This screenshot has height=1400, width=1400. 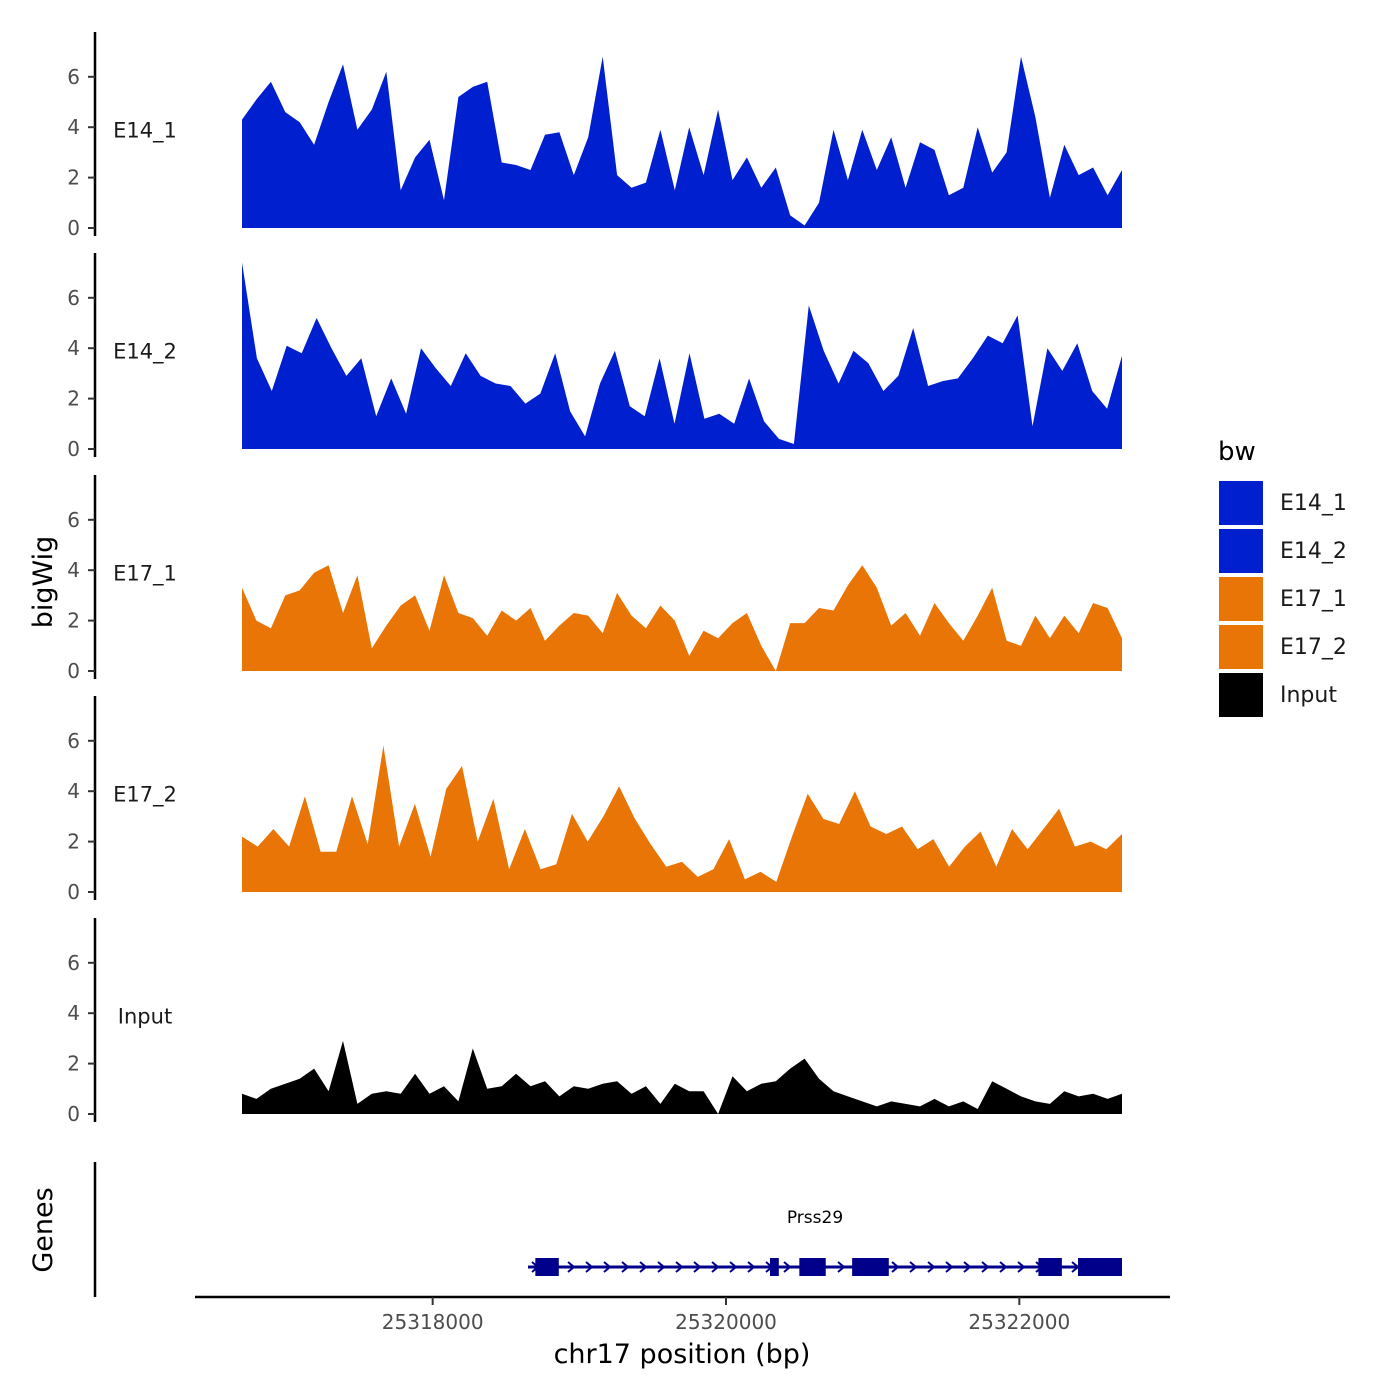 I want to click on legend-label: Input, so click(x=1308, y=695).